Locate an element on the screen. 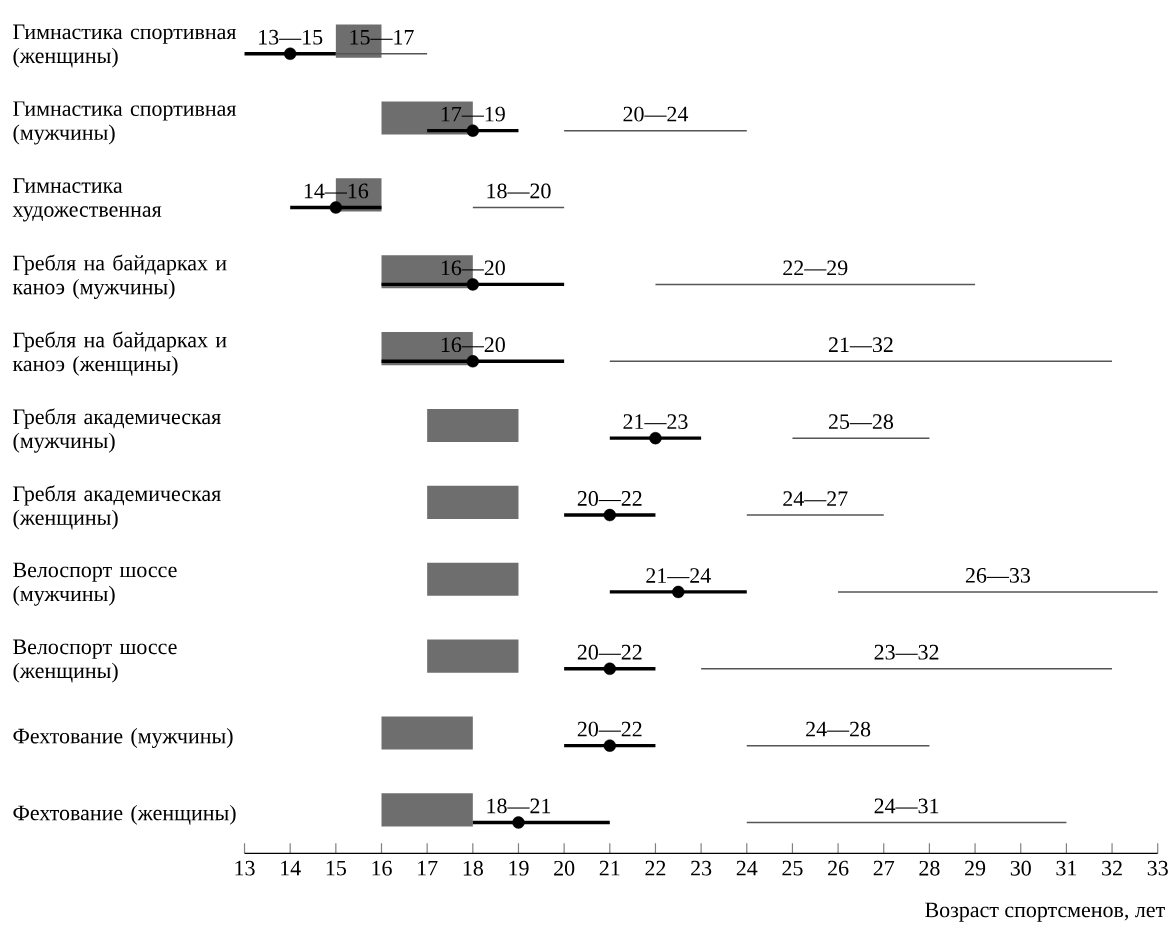  annotation: 25—28 is located at coordinates (861, 421).